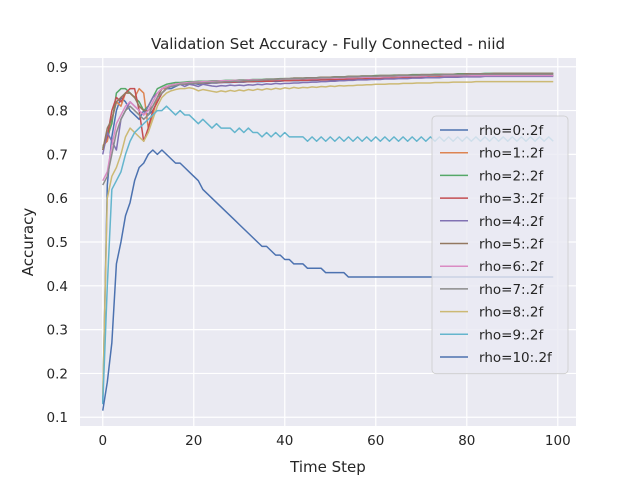  What do you see at coordinates (334, 441) in the screenshot?
I see `x-axis: 0 20 40 60 80 100` at bounding box center [334, 441].